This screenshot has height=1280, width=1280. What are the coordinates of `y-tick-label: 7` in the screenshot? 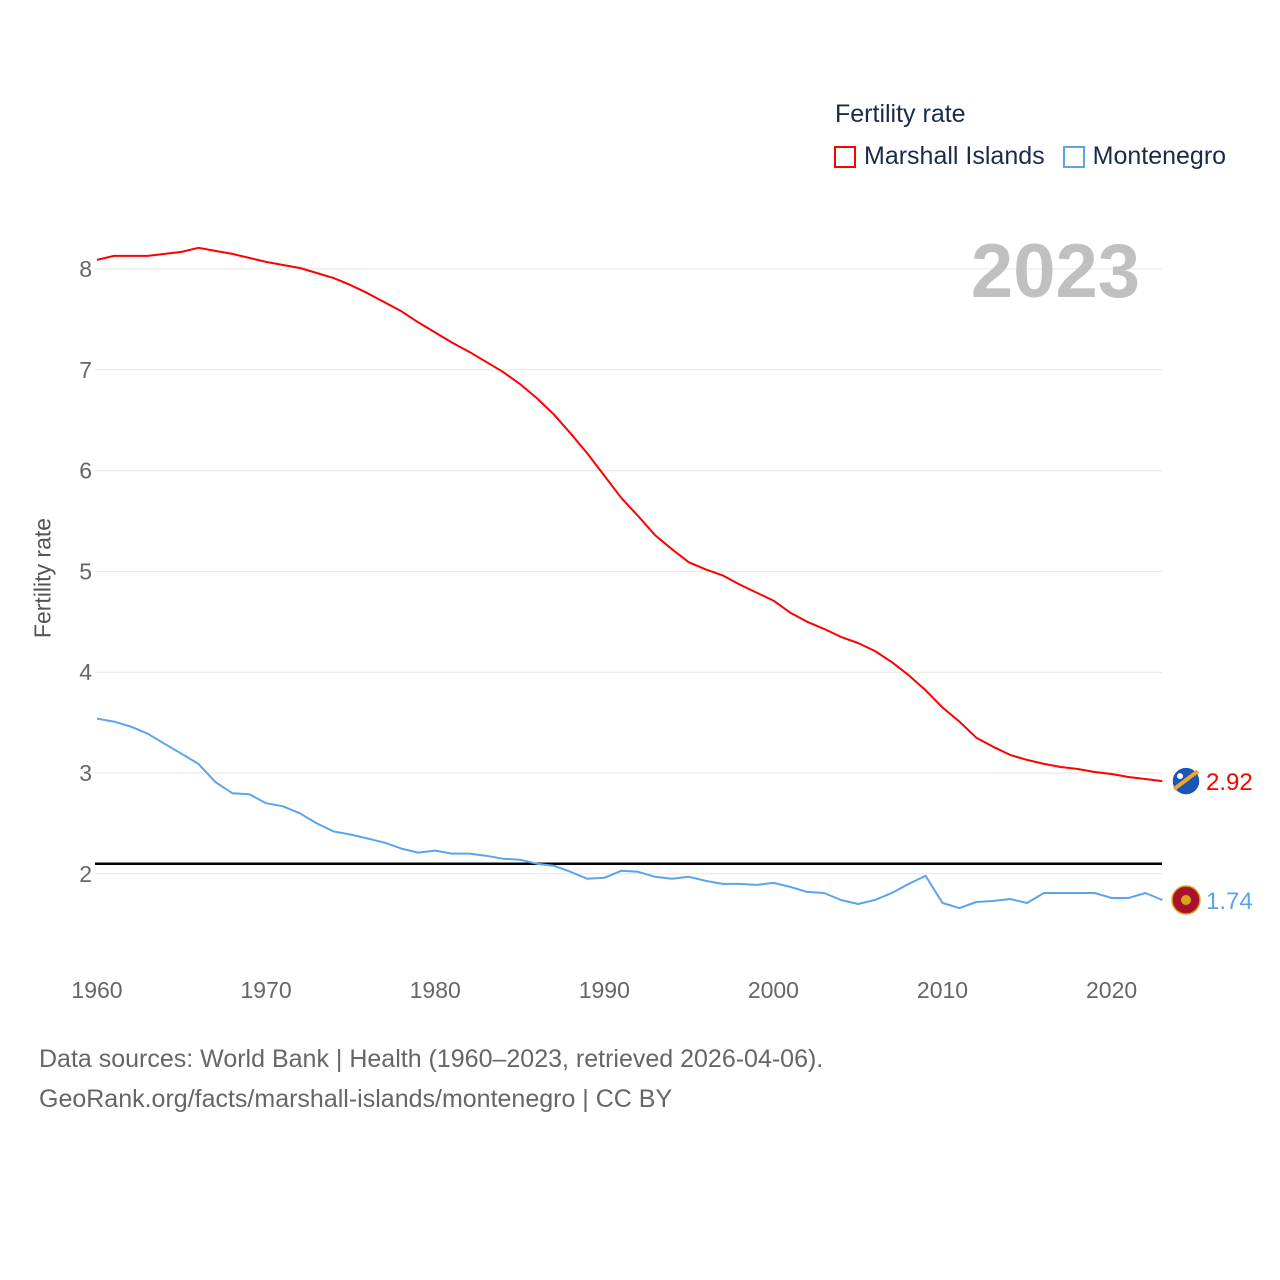 It's located at (85, 370).